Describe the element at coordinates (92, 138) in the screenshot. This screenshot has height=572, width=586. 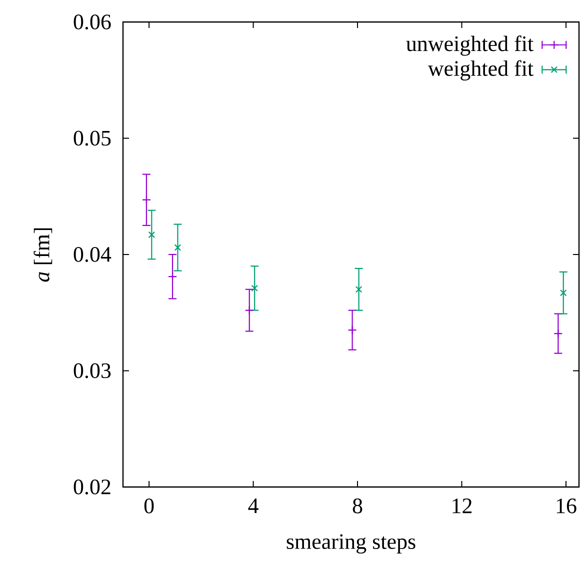
I see `y-tick-label: 0.05` at that location.